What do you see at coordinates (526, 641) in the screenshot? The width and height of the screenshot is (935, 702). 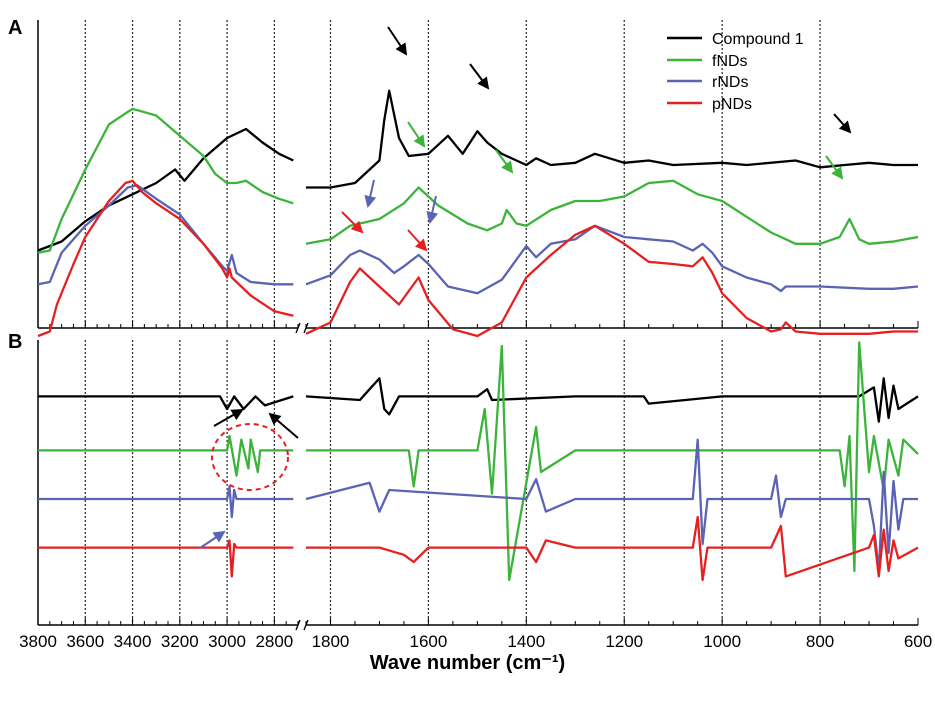 I see `x-tick-label: 1400` at bounding box center [526, 641].